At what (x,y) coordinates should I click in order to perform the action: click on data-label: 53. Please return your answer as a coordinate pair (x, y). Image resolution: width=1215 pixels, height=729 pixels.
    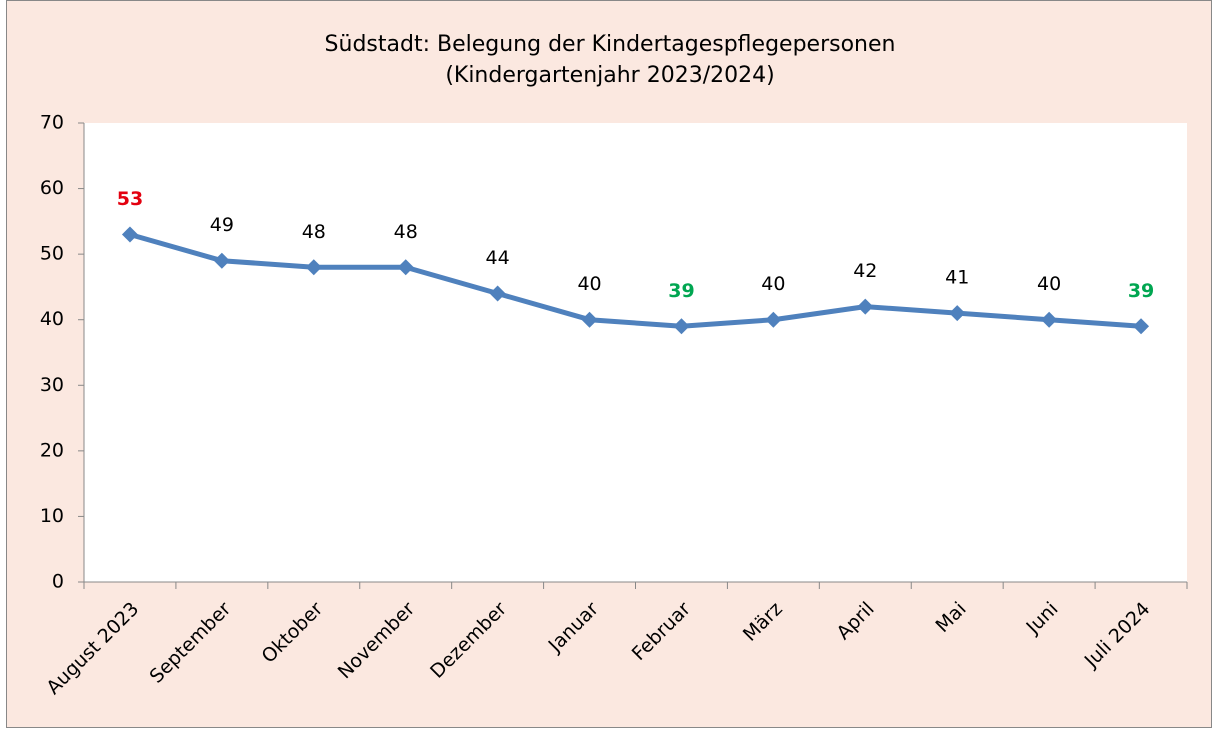
    Looking at the image, I should click on (130, 199).